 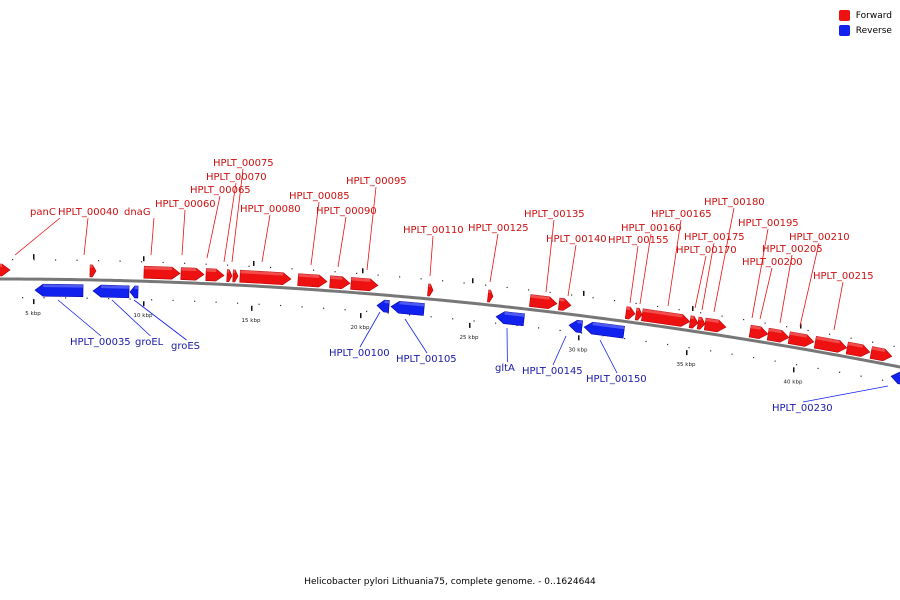 What do you see at coordinates (865, 23) in the screenshot?
I see `legend: Forward Reverse` at bounding box center [865, 23].